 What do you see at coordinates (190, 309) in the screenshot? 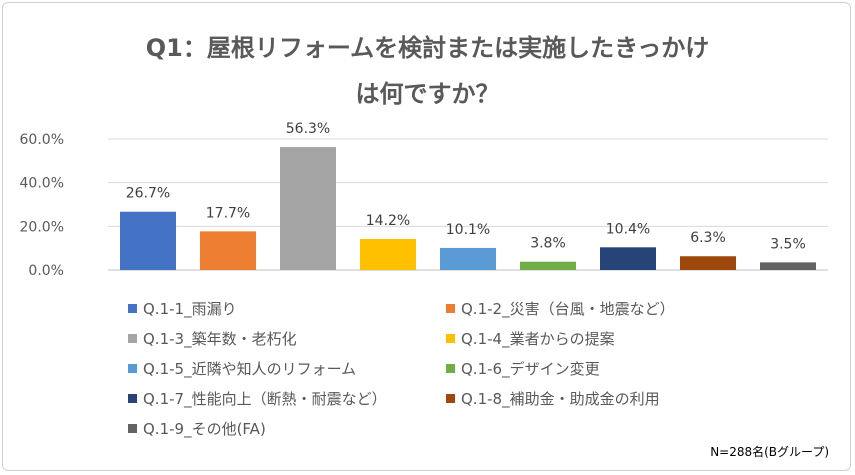
I see `legend-label: Q.1-1_雨漏り` at bounding box center [190, 309].